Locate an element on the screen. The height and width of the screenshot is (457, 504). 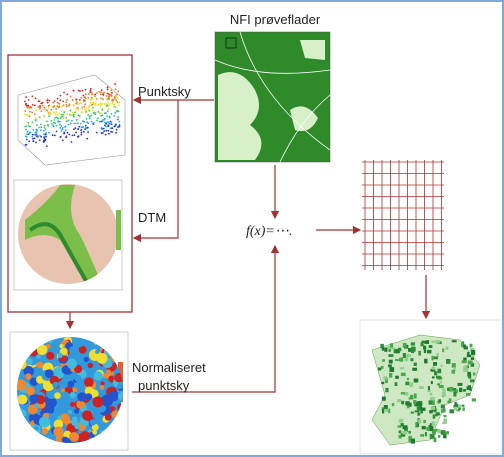
grid-image is located at coordinates (403, 215).